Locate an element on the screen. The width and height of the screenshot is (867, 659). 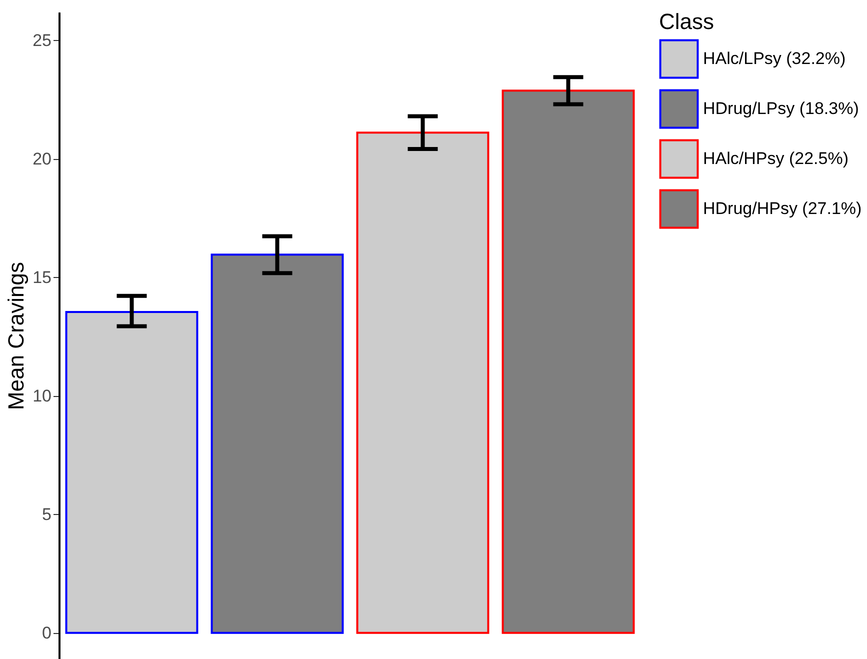
legend-label: HAlc/LPsy (32.2%) is located at coordinates (774, 58).